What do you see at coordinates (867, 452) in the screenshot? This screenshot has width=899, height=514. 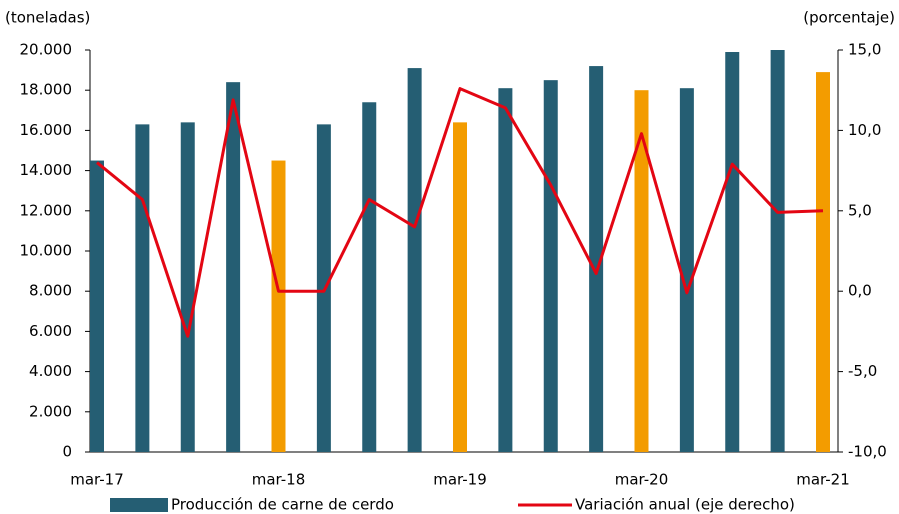 I see `y2-tick-label: -10,0` at bounding box center [867, 452].